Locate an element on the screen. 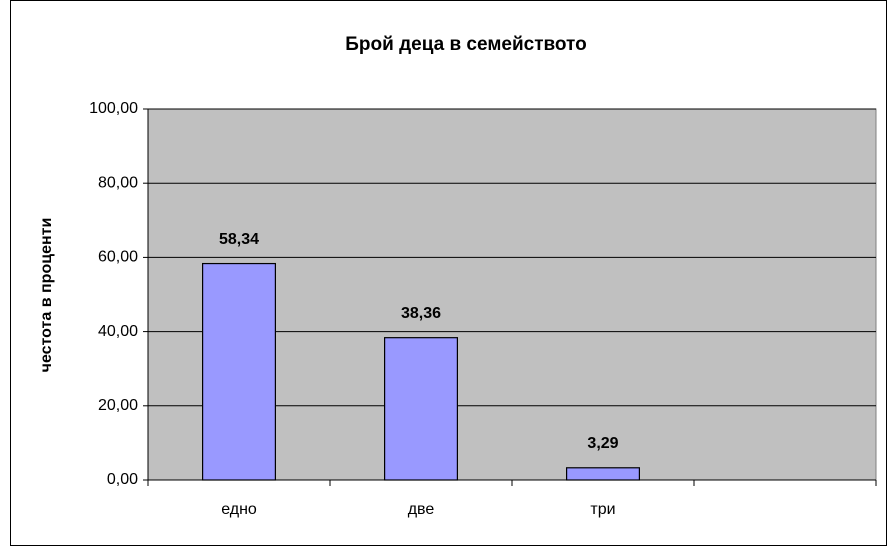 The width and height of the screenshot is (888, 546). x-tick-label: две is located at coordinates (421, 509).